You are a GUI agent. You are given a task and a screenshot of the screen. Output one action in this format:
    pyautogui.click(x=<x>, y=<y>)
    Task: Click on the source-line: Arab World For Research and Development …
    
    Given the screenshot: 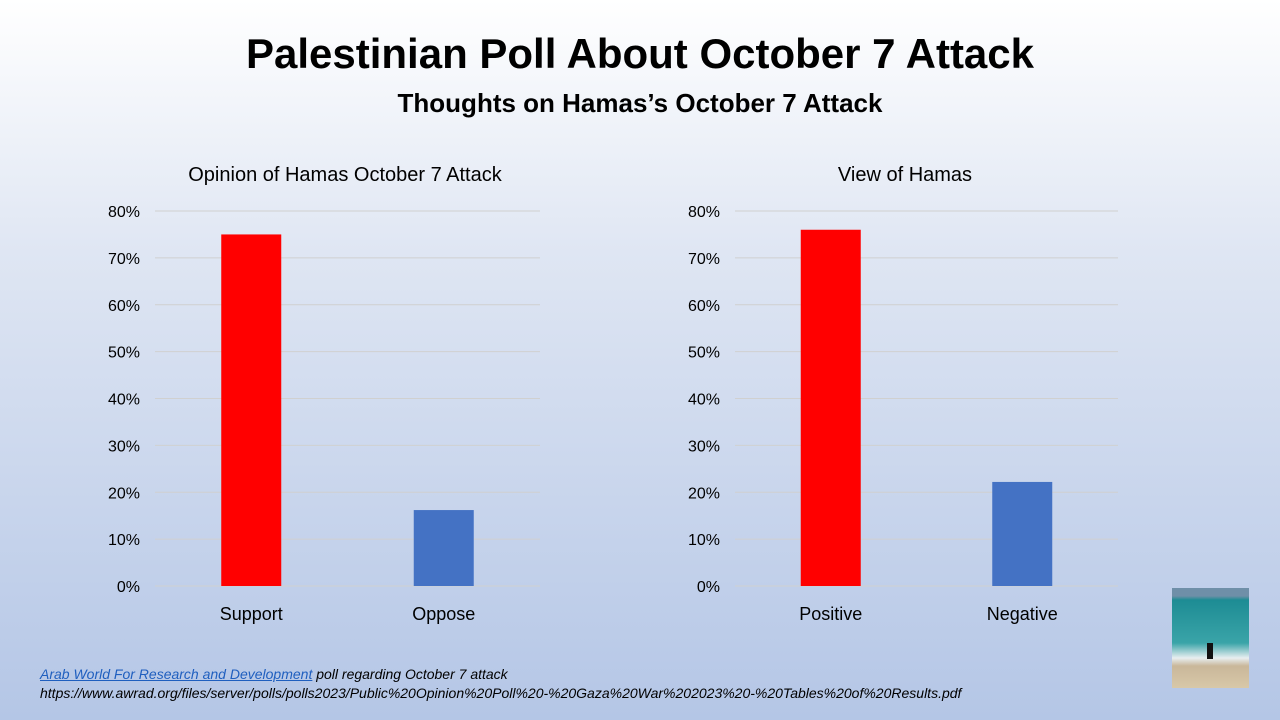 What is the action you would take?
    pyautogui.click(x=274, y=674)
    